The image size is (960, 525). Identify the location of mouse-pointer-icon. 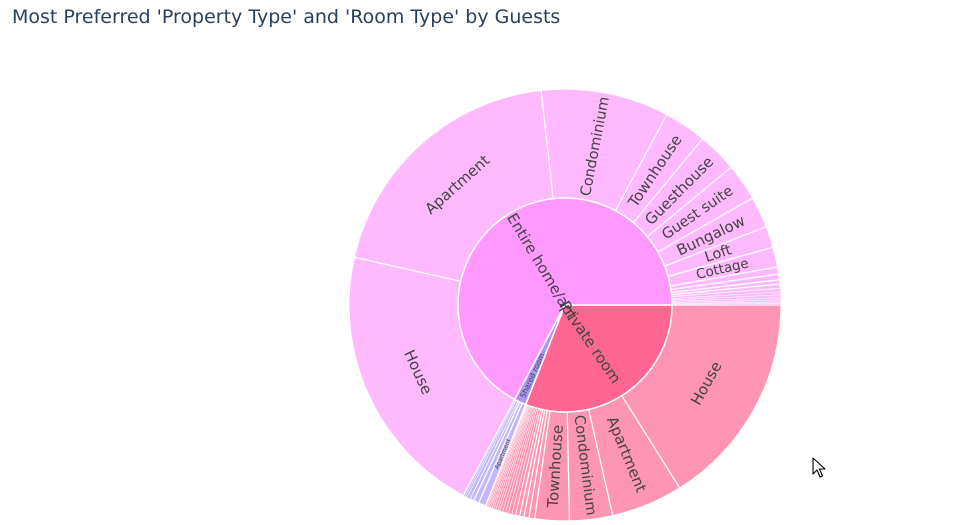
(819, 467).